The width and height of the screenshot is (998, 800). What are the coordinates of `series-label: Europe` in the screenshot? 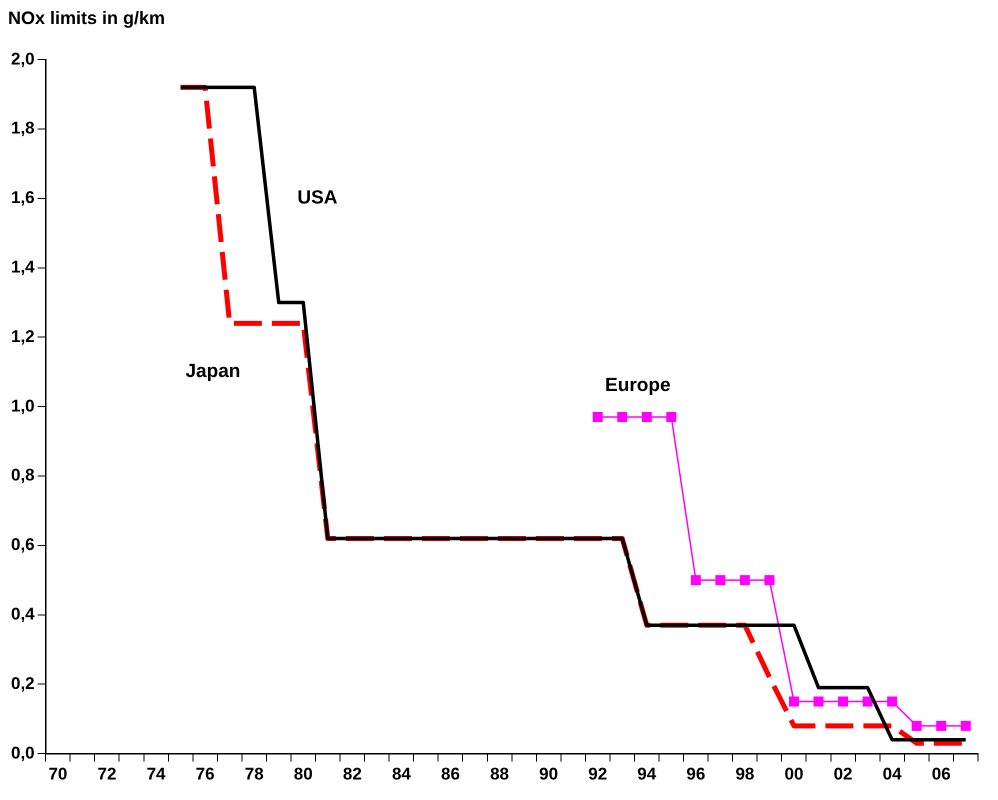 It's located at (638, 385).